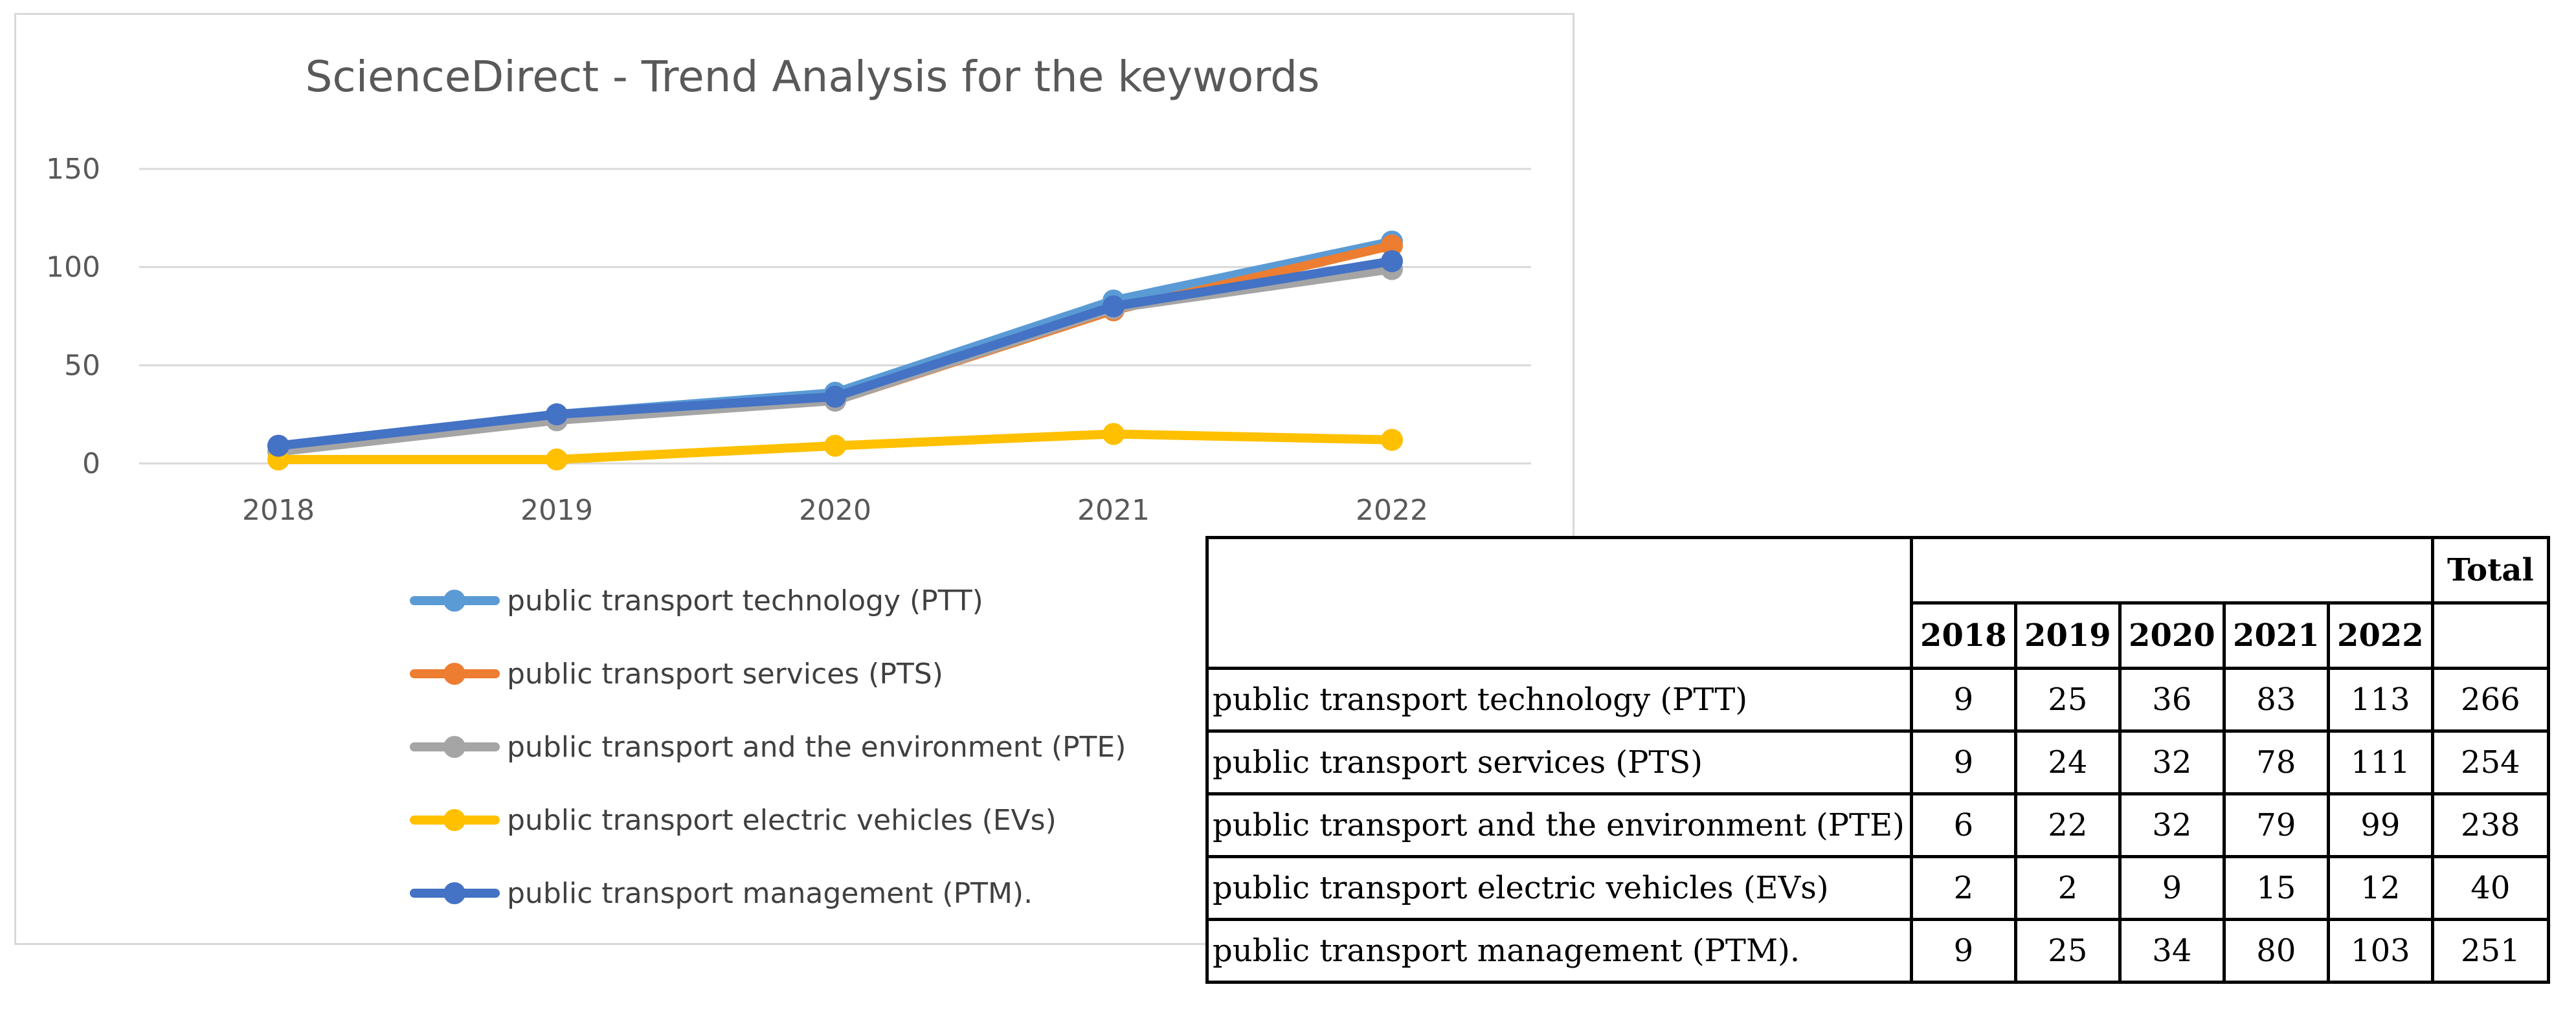 The width and height of the screenshot is (2576, 1022). What do you see at coordinates (2490, 888) in the screenshot?
I see `table-total-cell: 40` at bounding box center [2490, 888].